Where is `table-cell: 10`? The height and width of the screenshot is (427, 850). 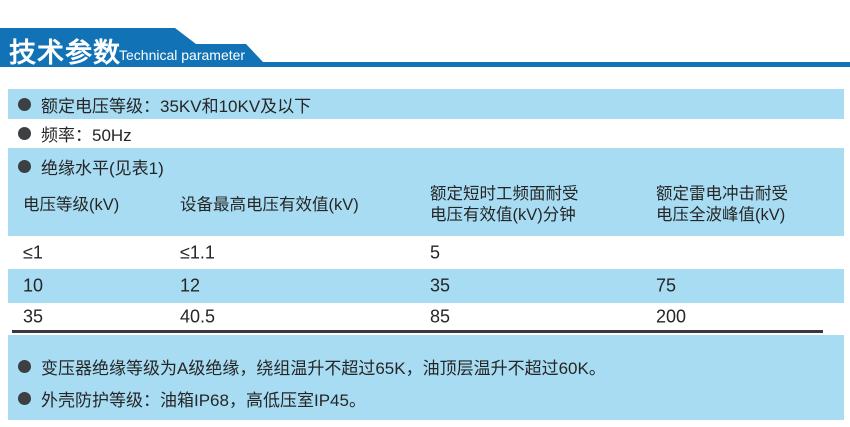
table-cell: 10 is located at coordinates (33, 285).